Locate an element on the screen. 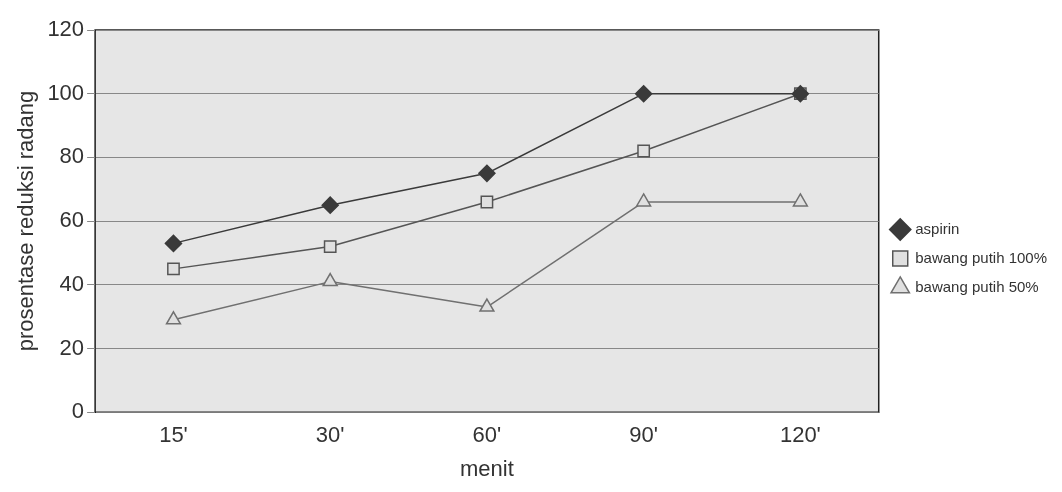 This screenshot has height=492, width=1062. x-axis-title: menit is located at coordinates (487, 468).